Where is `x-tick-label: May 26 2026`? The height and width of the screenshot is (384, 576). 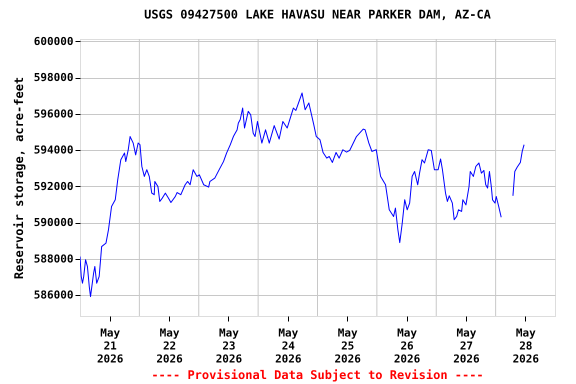 x-tick-label: May 26 2026 is located at coordinates (407, 346).